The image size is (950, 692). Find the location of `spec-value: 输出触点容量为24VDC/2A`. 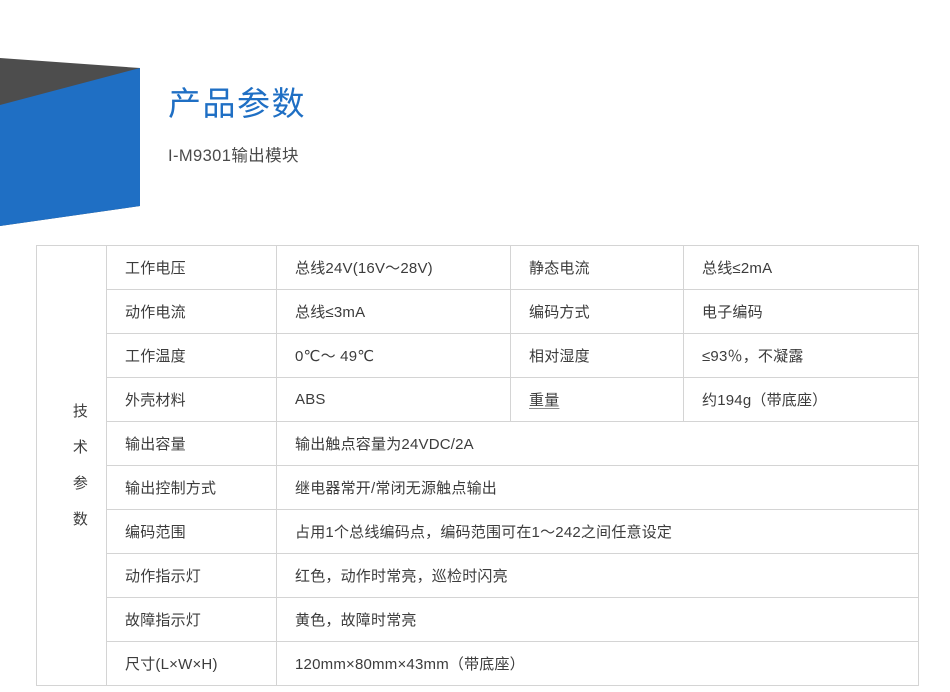

spec-value: 输出触点容量为24VDC/2A is located at coordinates (597, 443).